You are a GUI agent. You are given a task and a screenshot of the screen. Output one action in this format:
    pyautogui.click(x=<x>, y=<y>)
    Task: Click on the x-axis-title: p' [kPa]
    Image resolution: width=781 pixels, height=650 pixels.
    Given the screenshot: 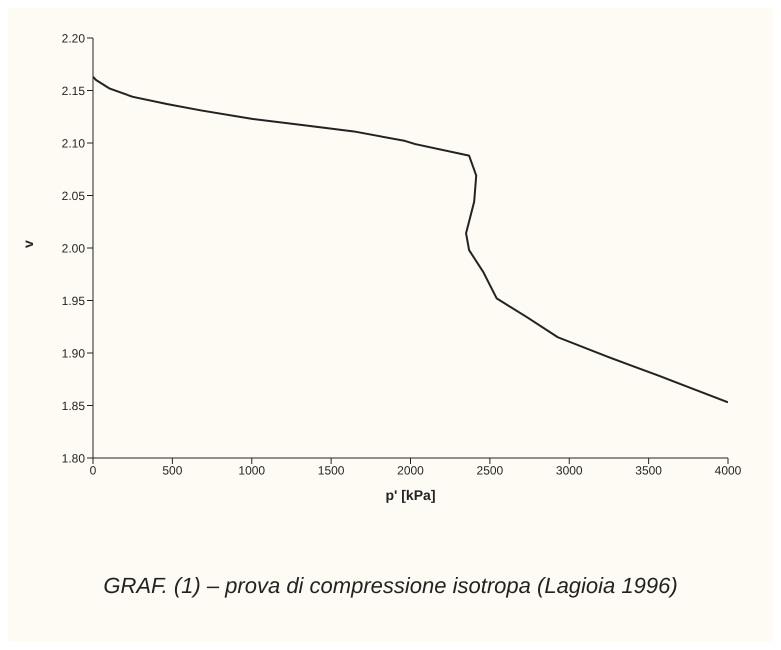 What is the action you would take?
    pyautogui.click(x=410, y=495)
    